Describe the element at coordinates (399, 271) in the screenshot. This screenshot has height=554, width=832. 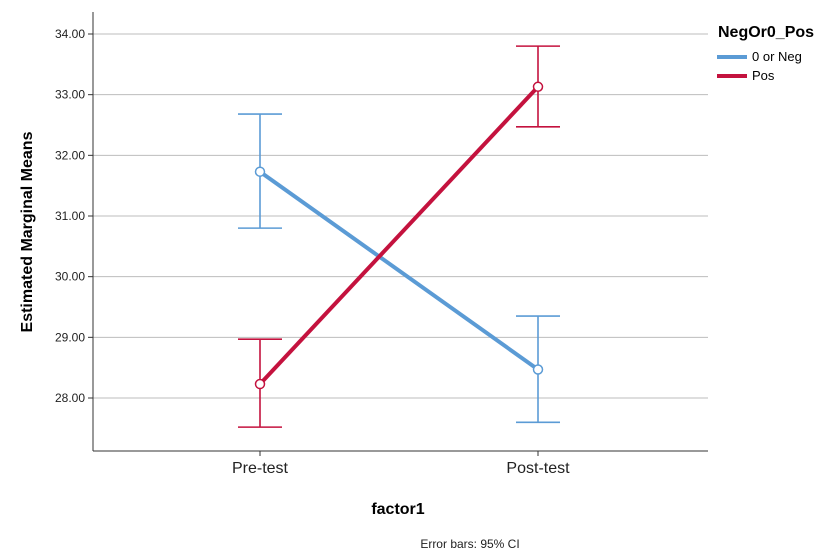
I see `series-line` at that location.